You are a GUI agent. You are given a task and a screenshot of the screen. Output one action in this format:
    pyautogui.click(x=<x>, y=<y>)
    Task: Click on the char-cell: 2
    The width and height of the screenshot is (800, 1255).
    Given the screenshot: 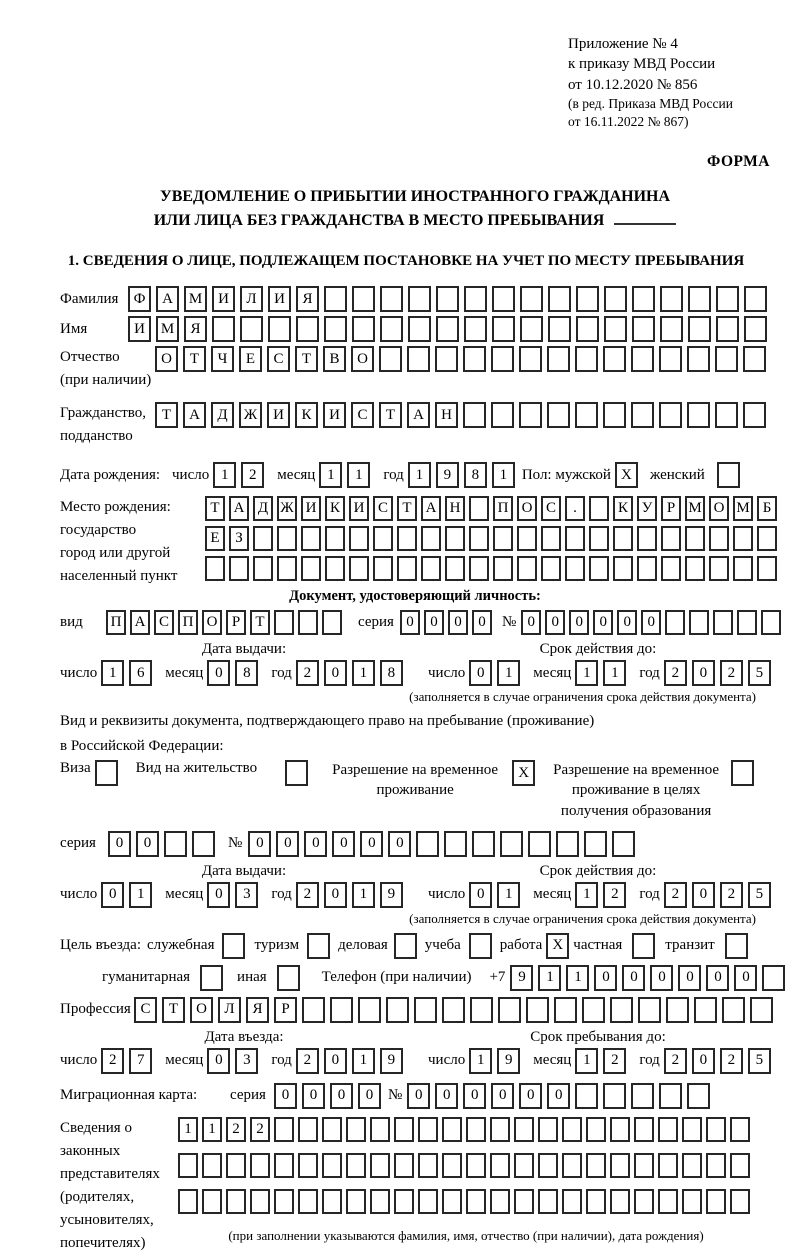 What is the action you would take?
    pyautogui.click(x=260, y=1129)
    